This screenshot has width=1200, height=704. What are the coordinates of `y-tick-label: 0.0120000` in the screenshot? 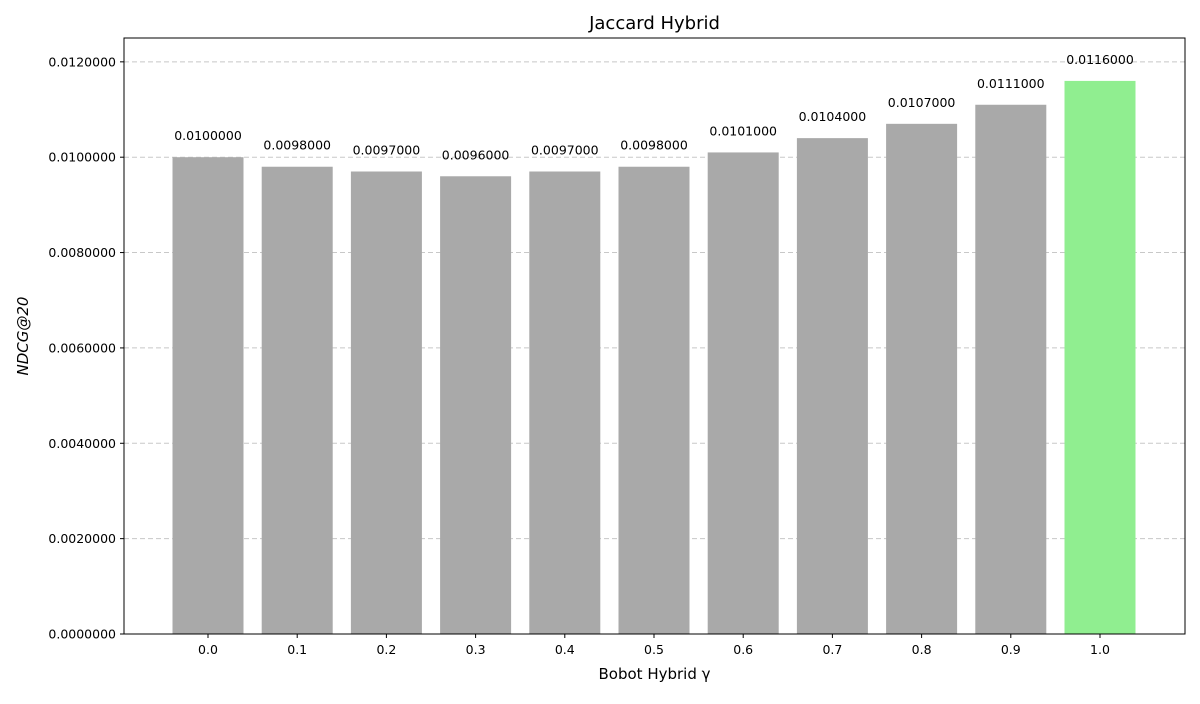 It's located at (82, 61).